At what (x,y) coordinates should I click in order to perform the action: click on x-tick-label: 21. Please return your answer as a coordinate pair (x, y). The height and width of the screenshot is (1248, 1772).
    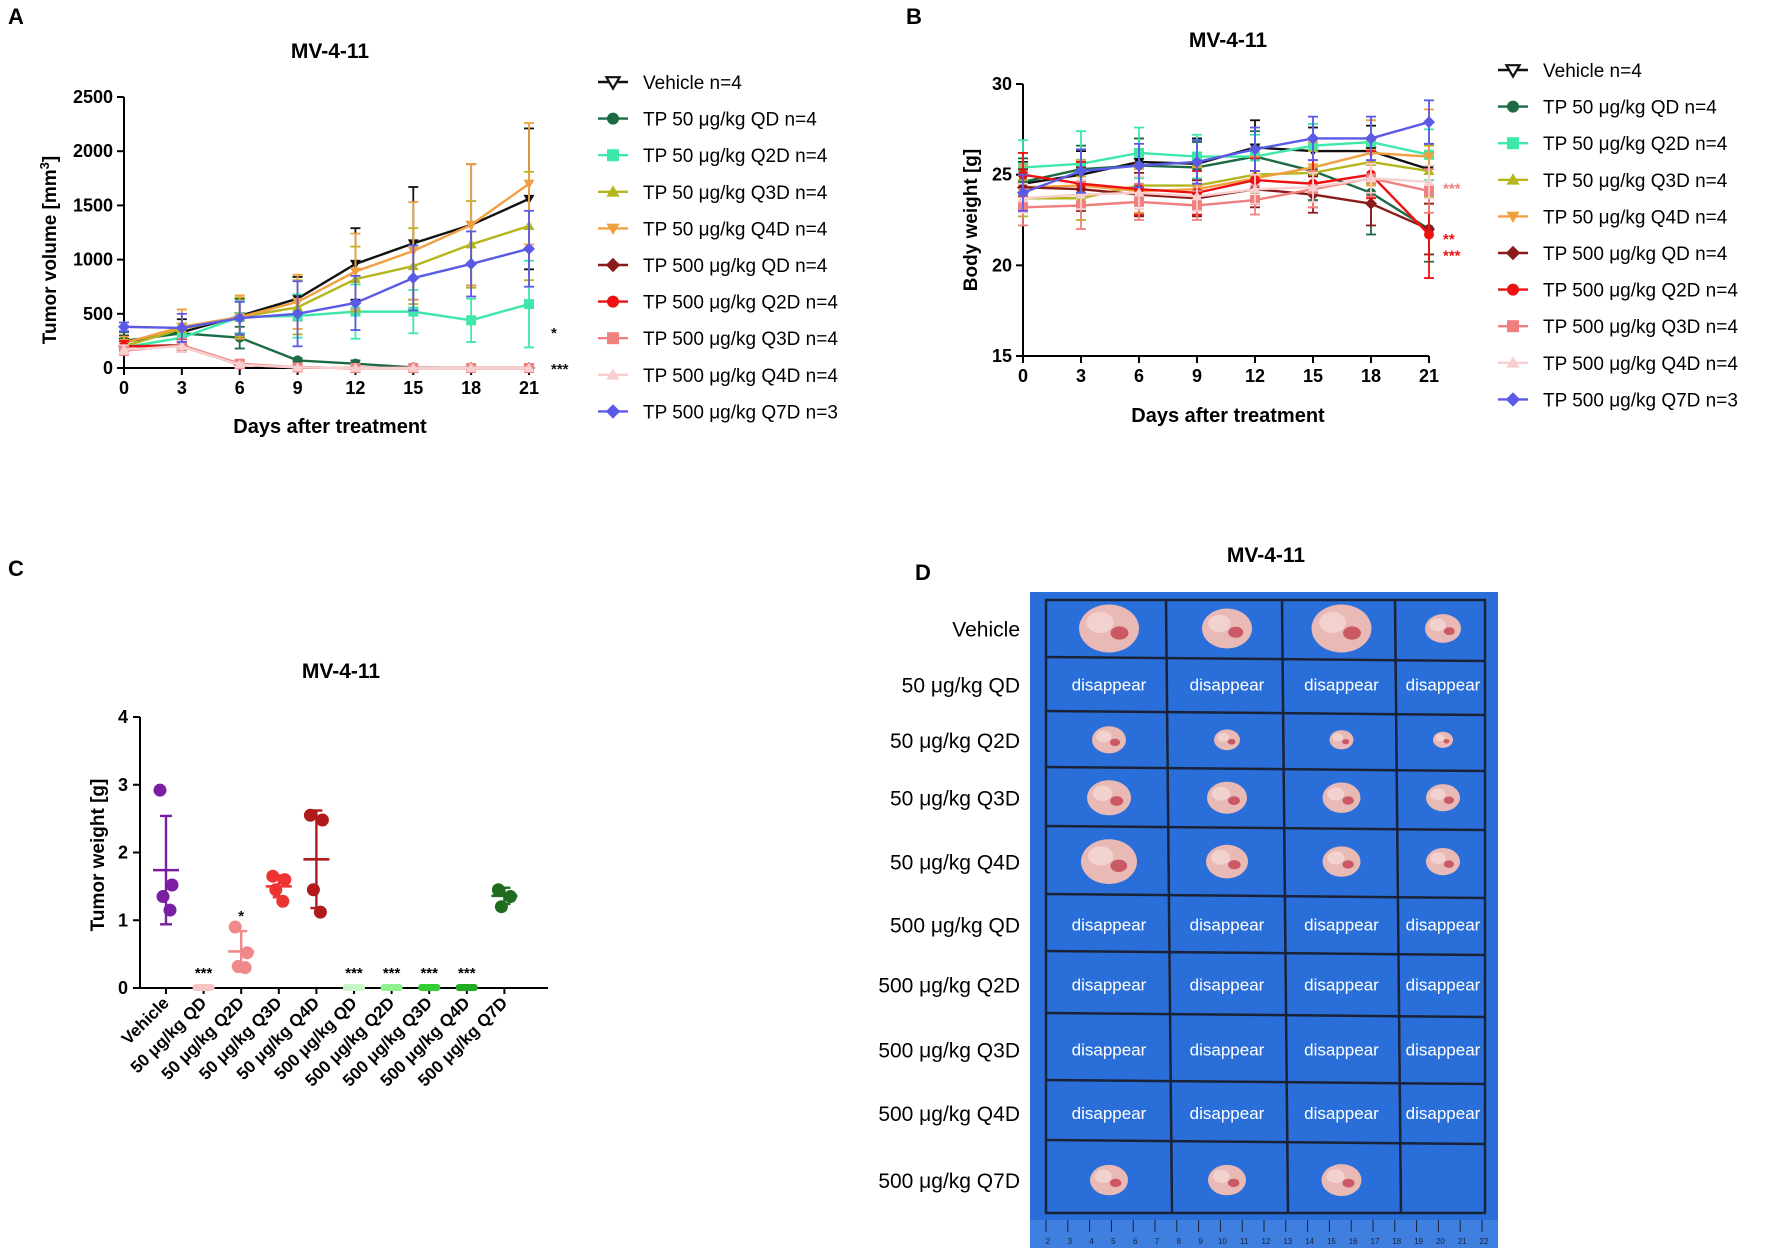
    Looking at the image, I should click on (529, 388).